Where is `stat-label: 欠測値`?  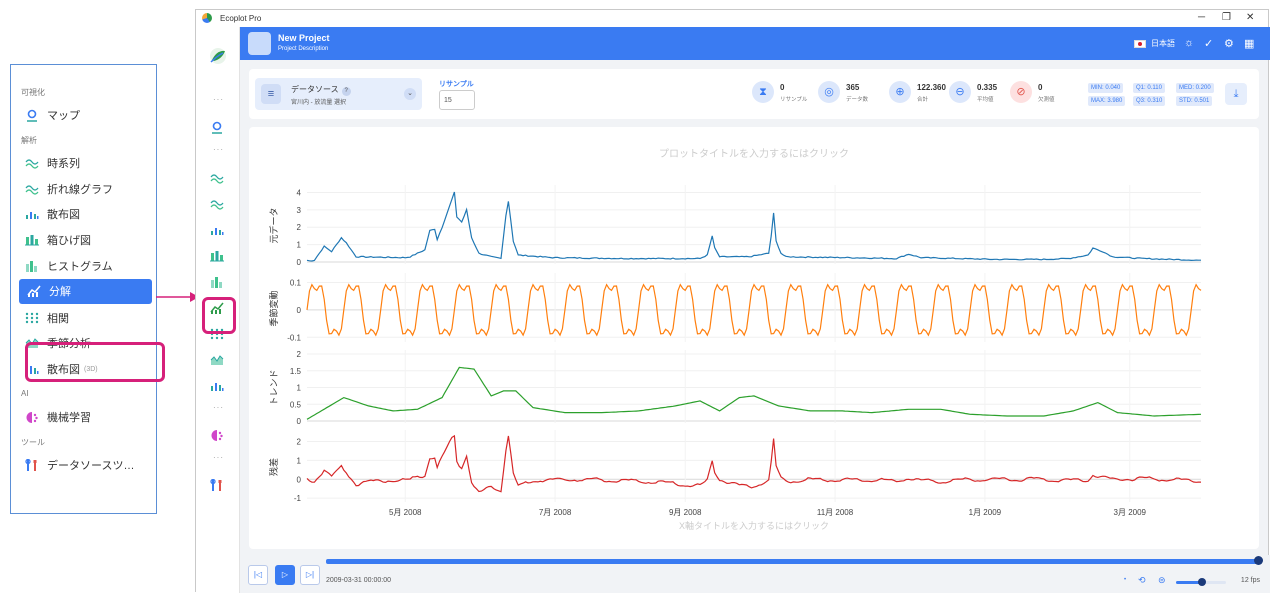
stat-label: 欠測値 is located at coordinates (1046, 100).